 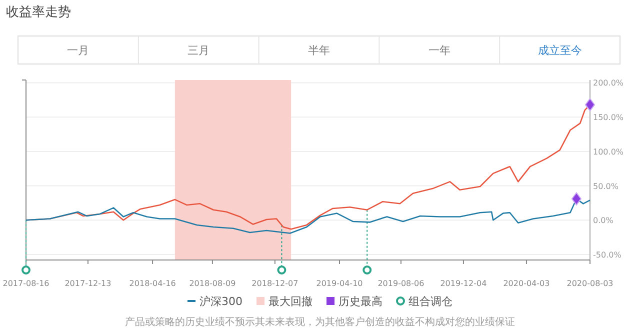 I want to click on legend-label: 历史最高, so click(x=360, y=301).